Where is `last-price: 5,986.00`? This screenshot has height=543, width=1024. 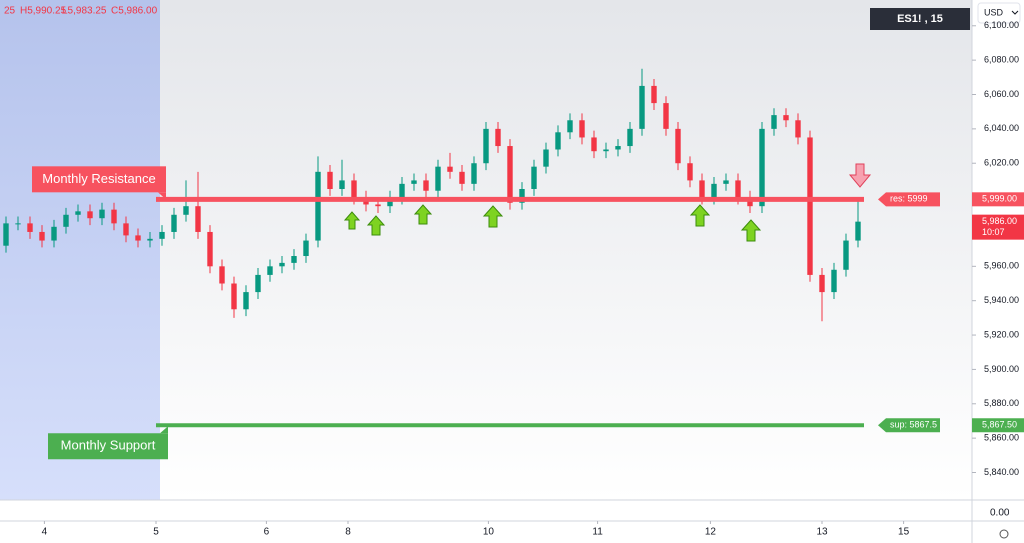 last-price: 5,986.00 is located at coordinates (999, 221).